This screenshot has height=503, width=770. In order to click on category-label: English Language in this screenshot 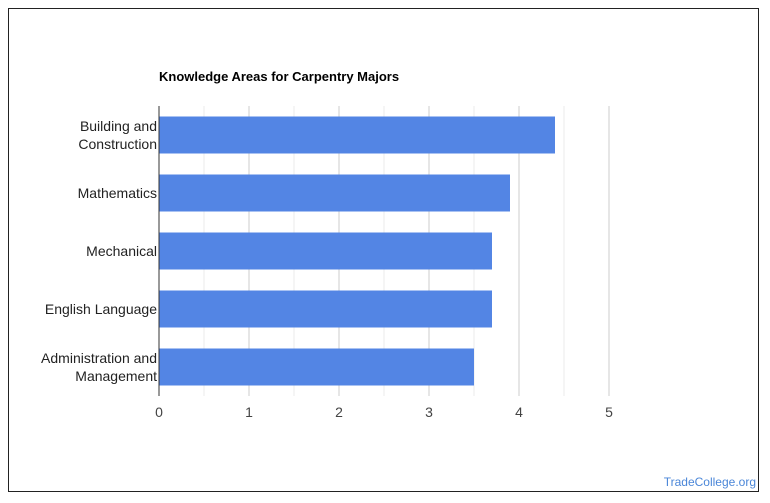, I will do `click(101, 309)`.